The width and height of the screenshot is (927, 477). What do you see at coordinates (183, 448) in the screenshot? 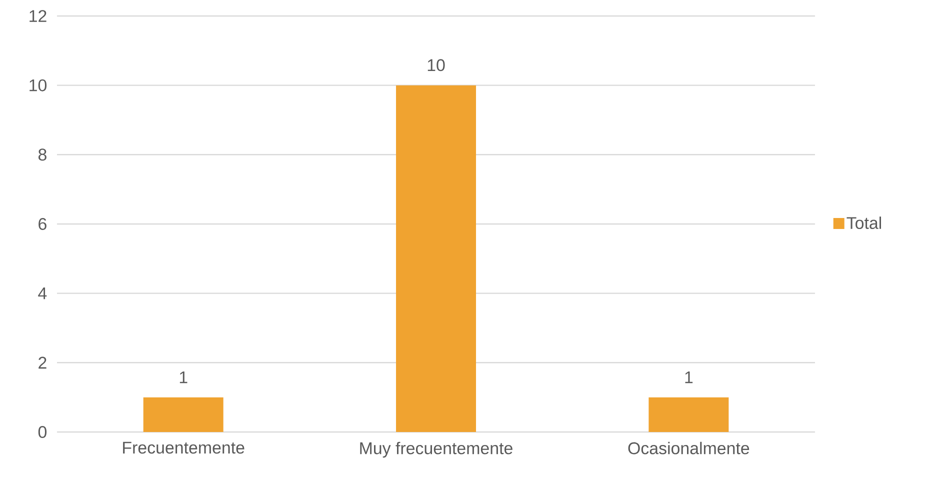
I see `x-tick-label: Frecuentemente` at bounding box center [183, 448].